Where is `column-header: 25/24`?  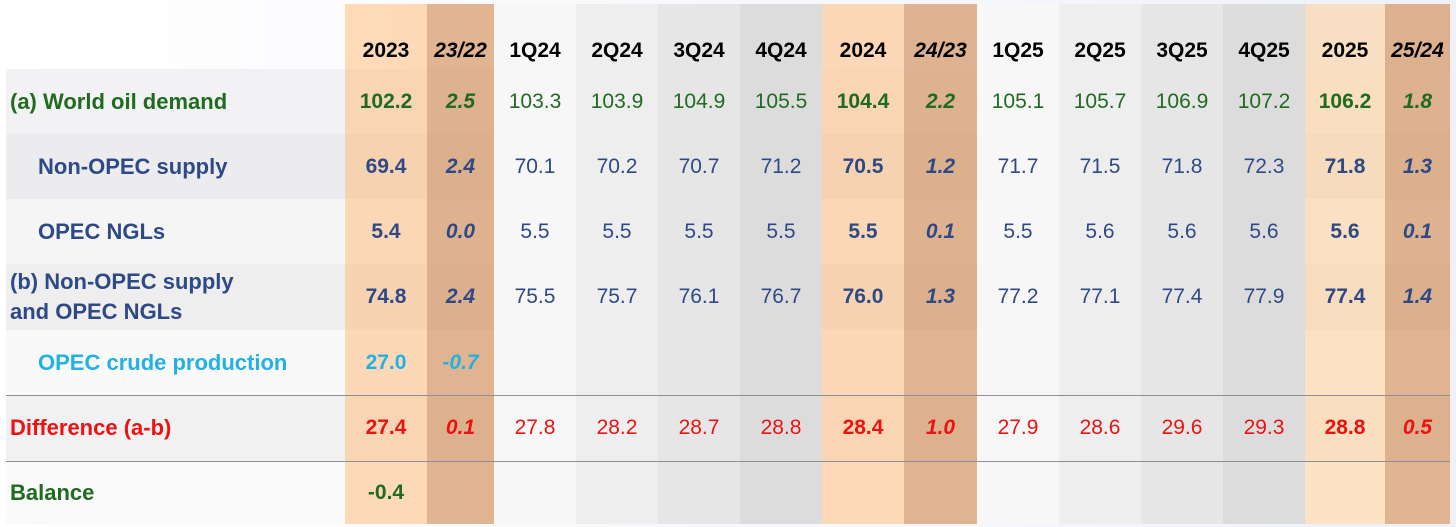 column-header: 25/24 is located at coordinates (1417, 50).